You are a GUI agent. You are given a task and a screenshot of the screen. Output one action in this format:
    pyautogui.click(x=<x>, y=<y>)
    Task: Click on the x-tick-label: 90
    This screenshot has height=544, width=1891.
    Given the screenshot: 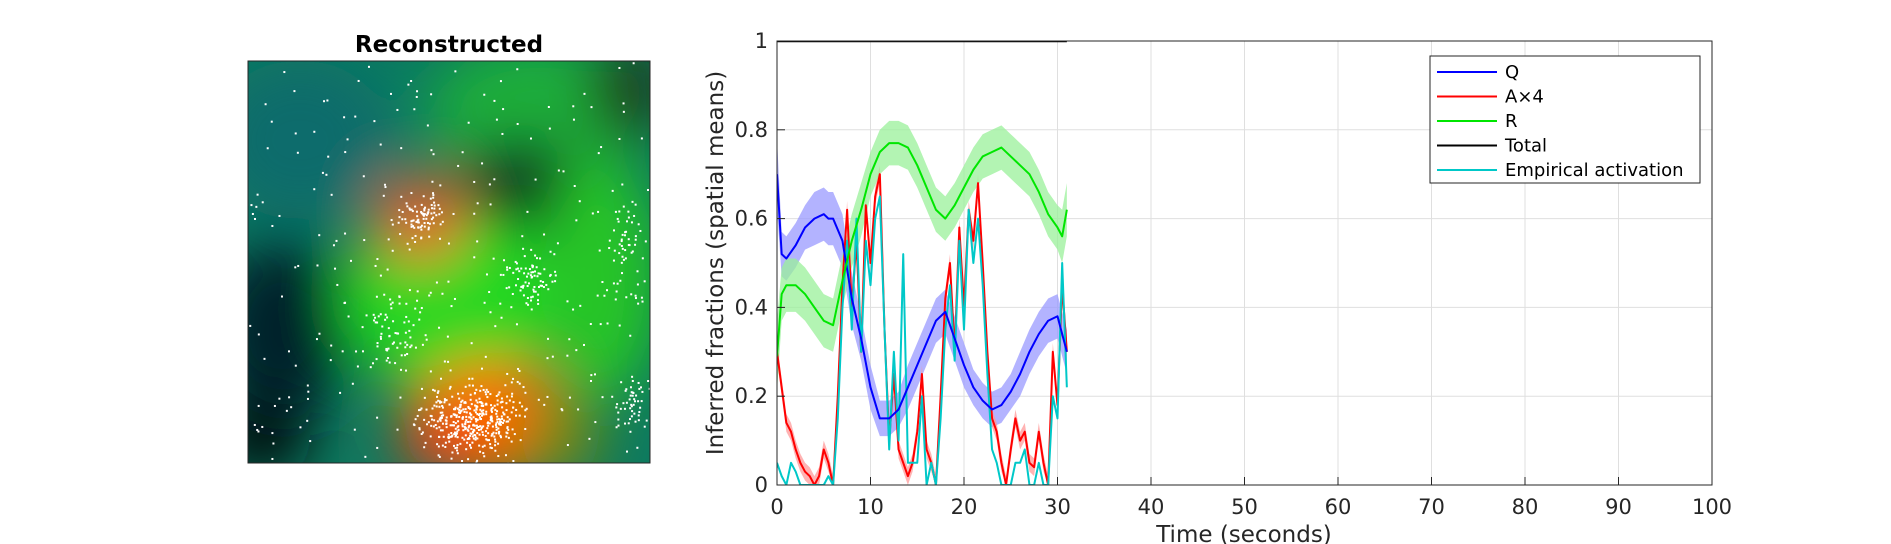 What is the action you would take?
    pyautogui.click(x=1618, y=507)
    